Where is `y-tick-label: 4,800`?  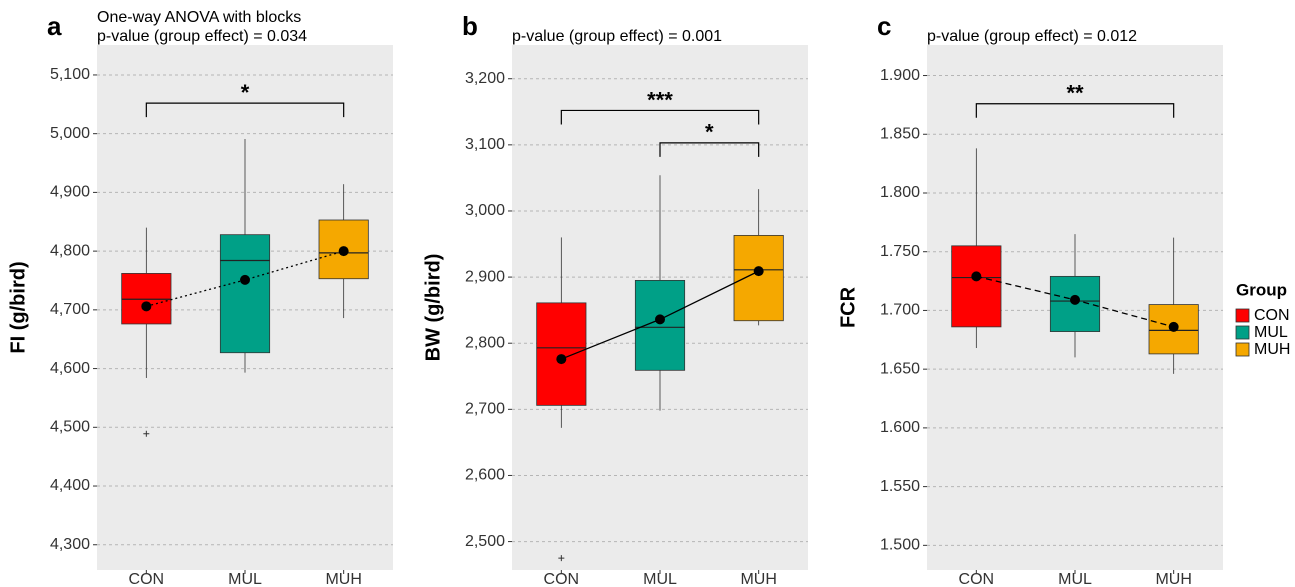 y-tick-label: 4,800 is located at coordinates (70, 250).